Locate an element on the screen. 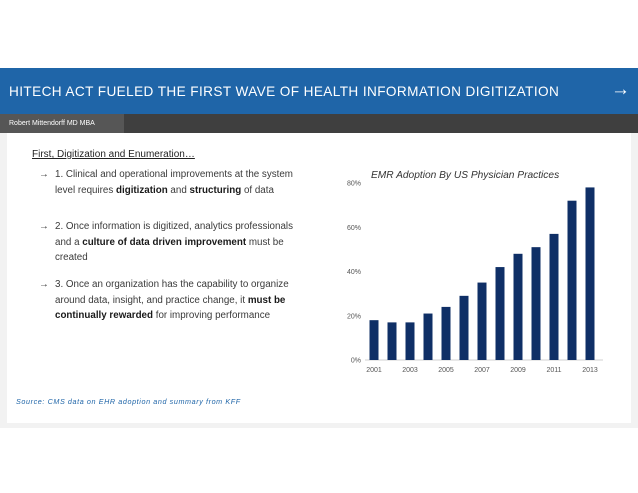  x-tick-label: 2001 is located at coordinates (374, 370).